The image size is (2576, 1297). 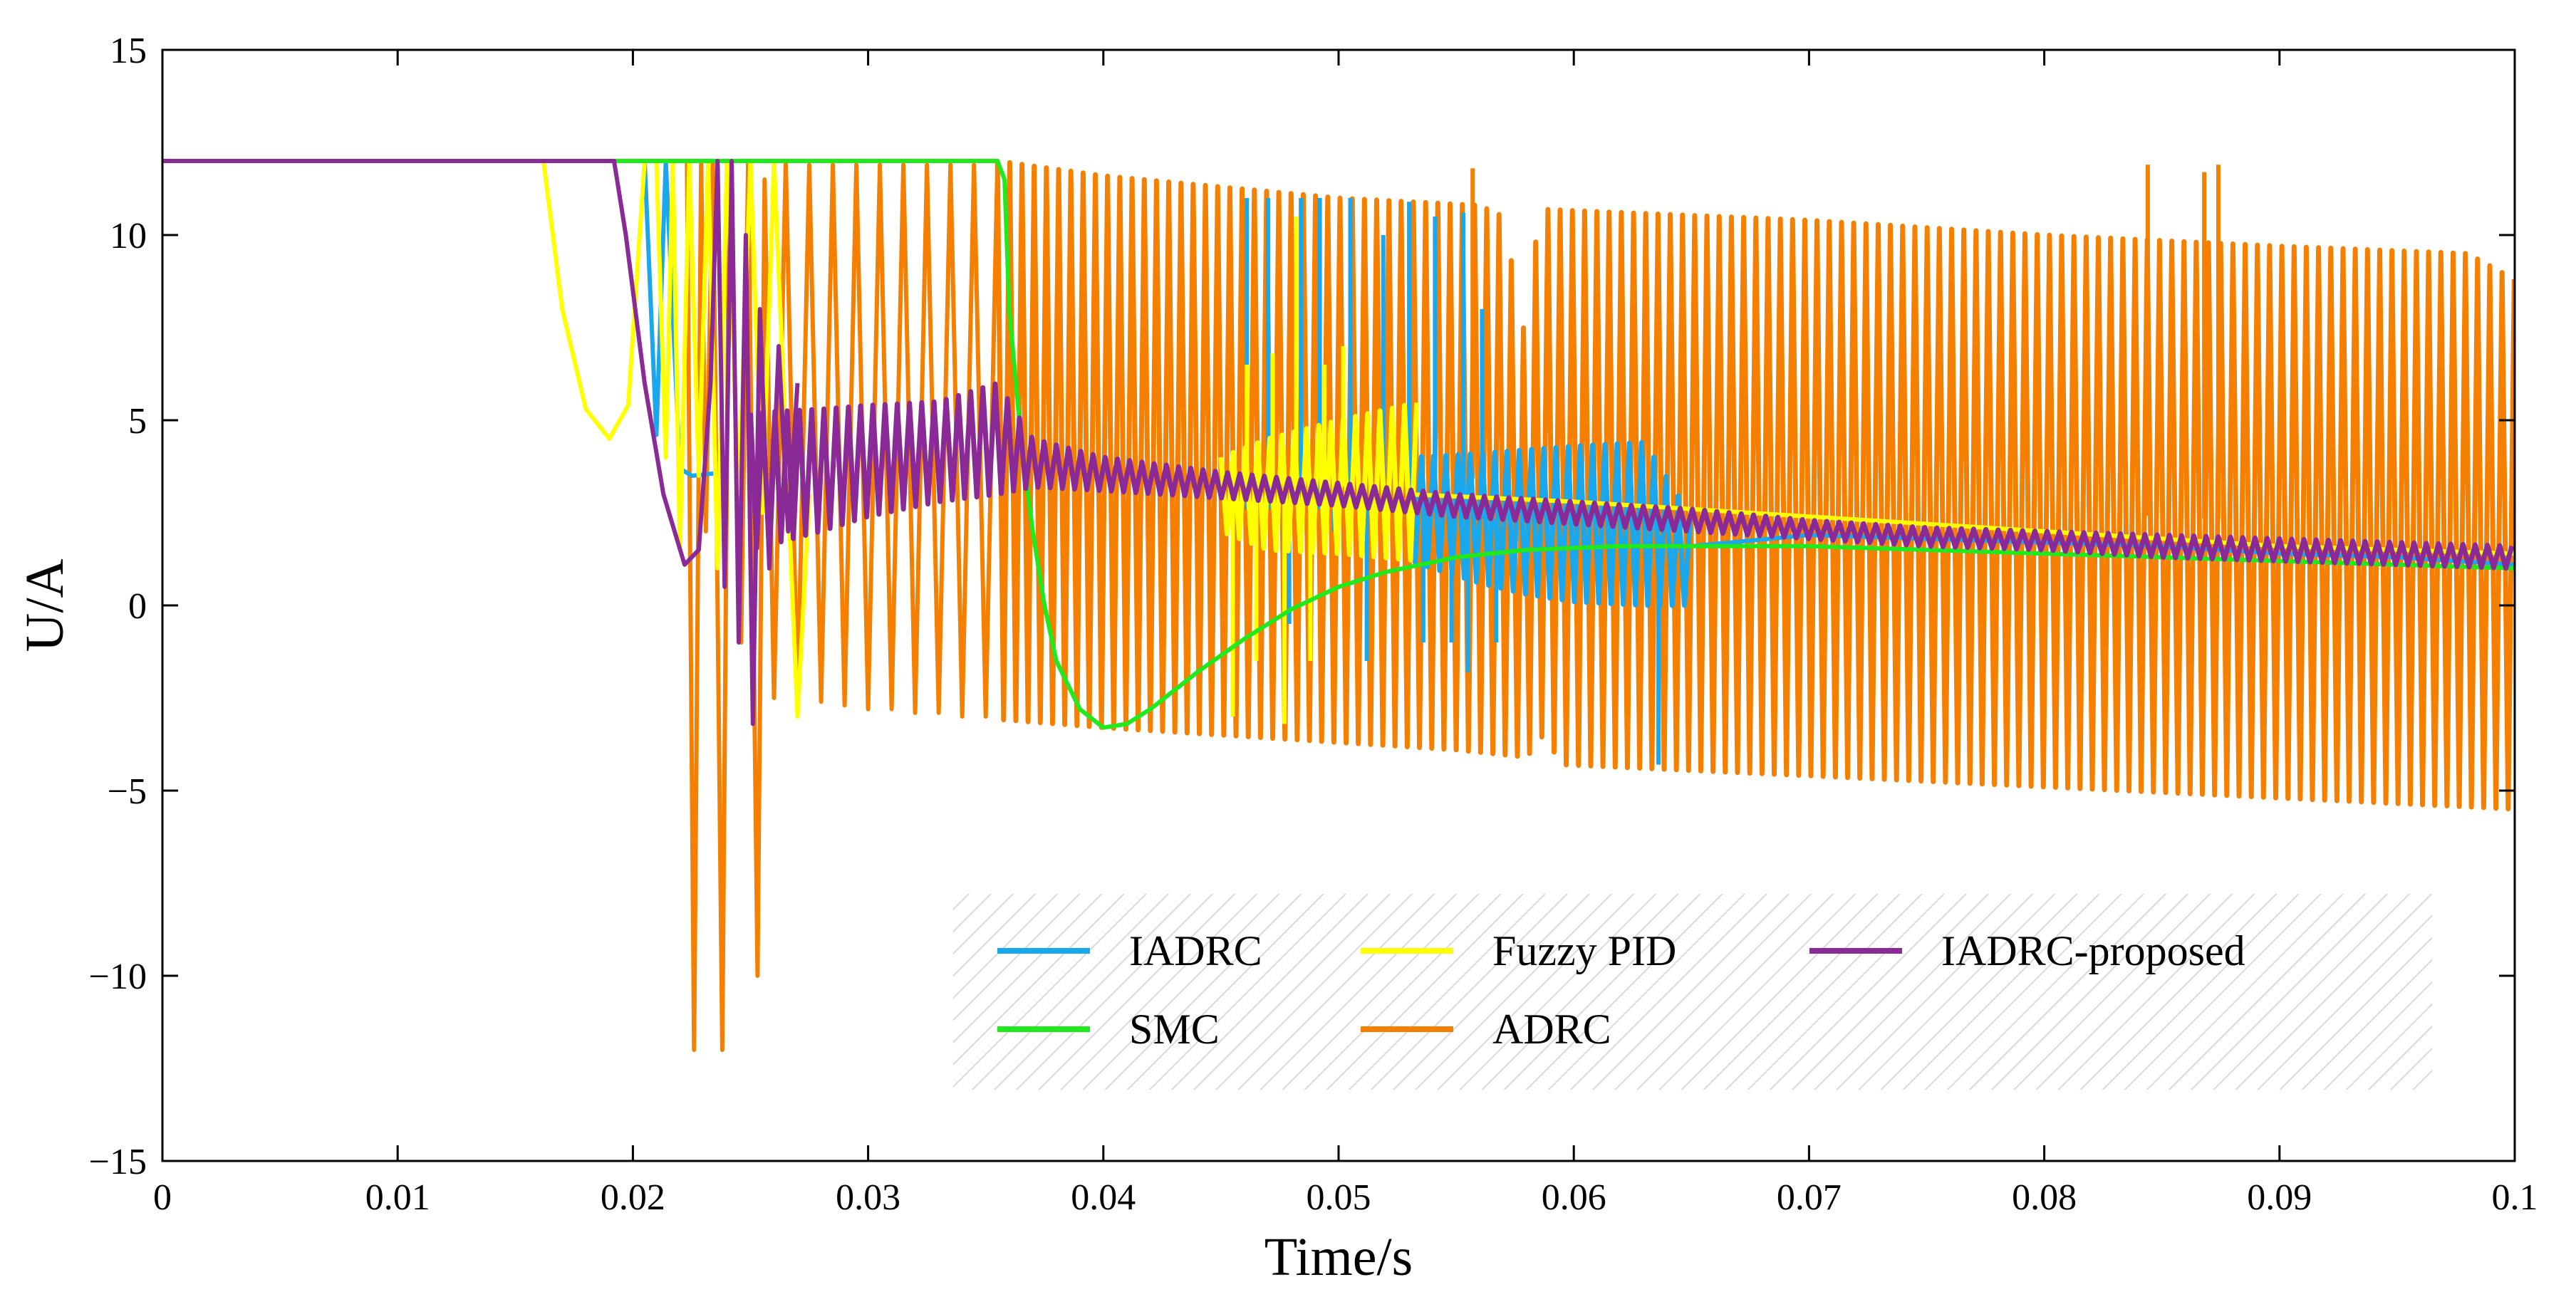 I want to click on y-tick-label: 15, so click(x=128, y=51).